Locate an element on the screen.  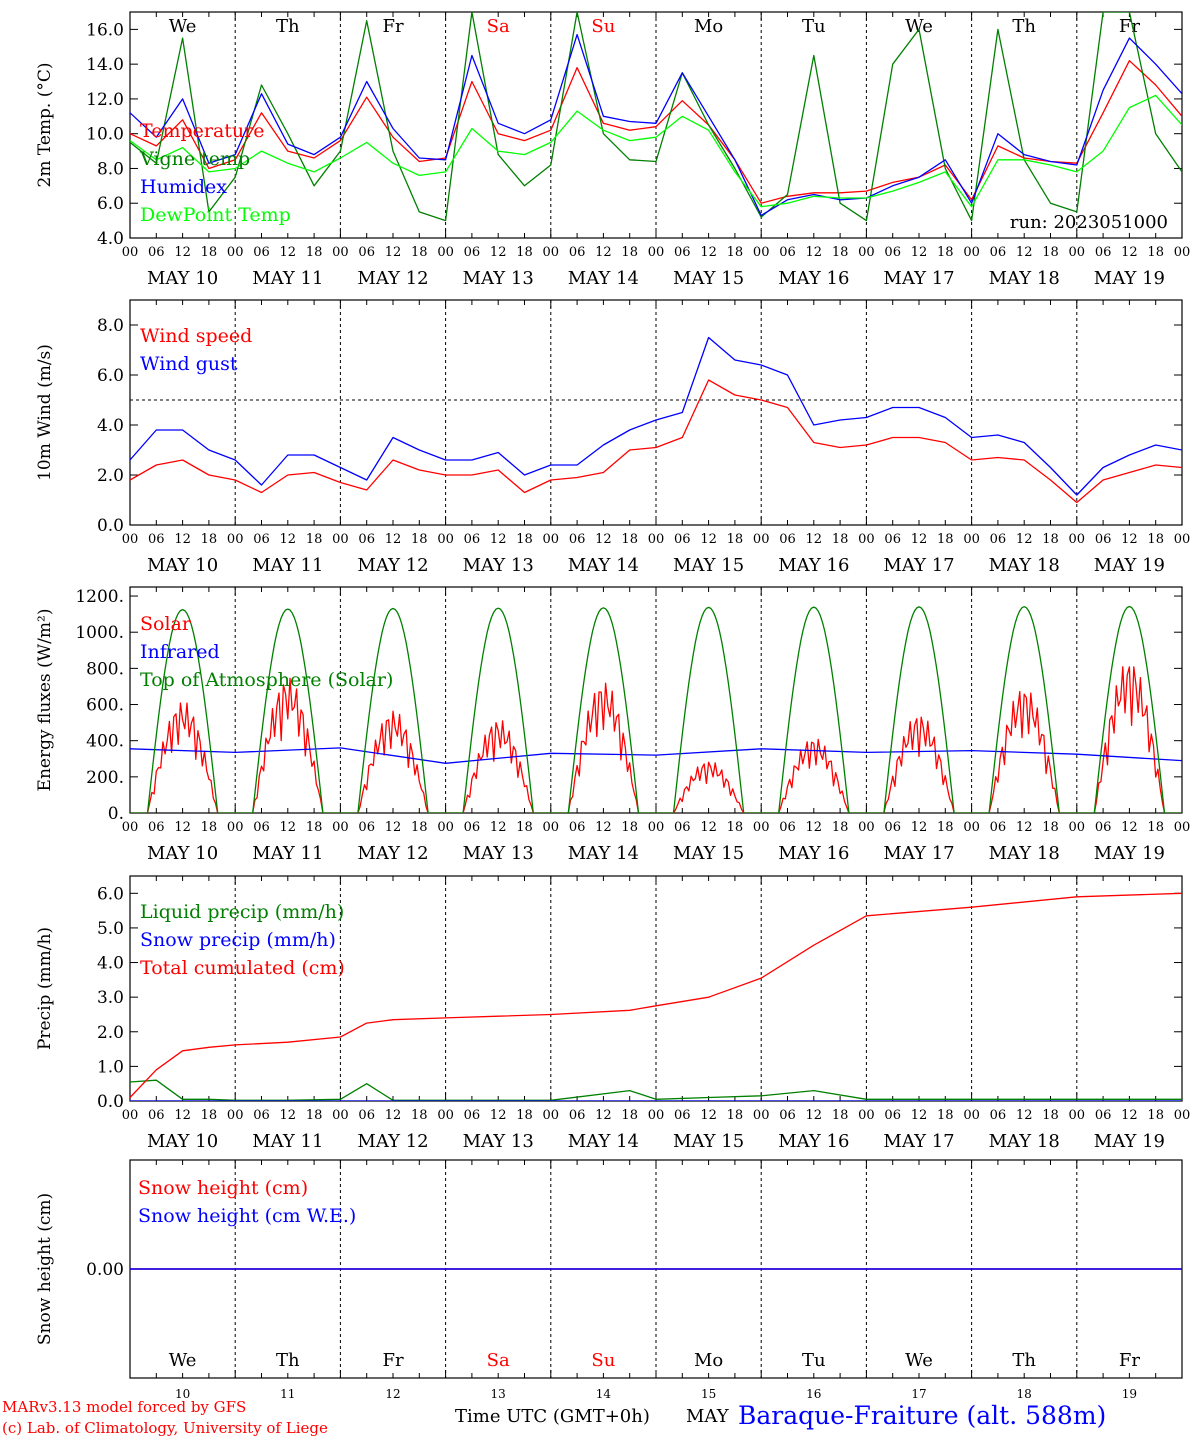
y-tick-label: 800. is located at coordinates (105, 669).